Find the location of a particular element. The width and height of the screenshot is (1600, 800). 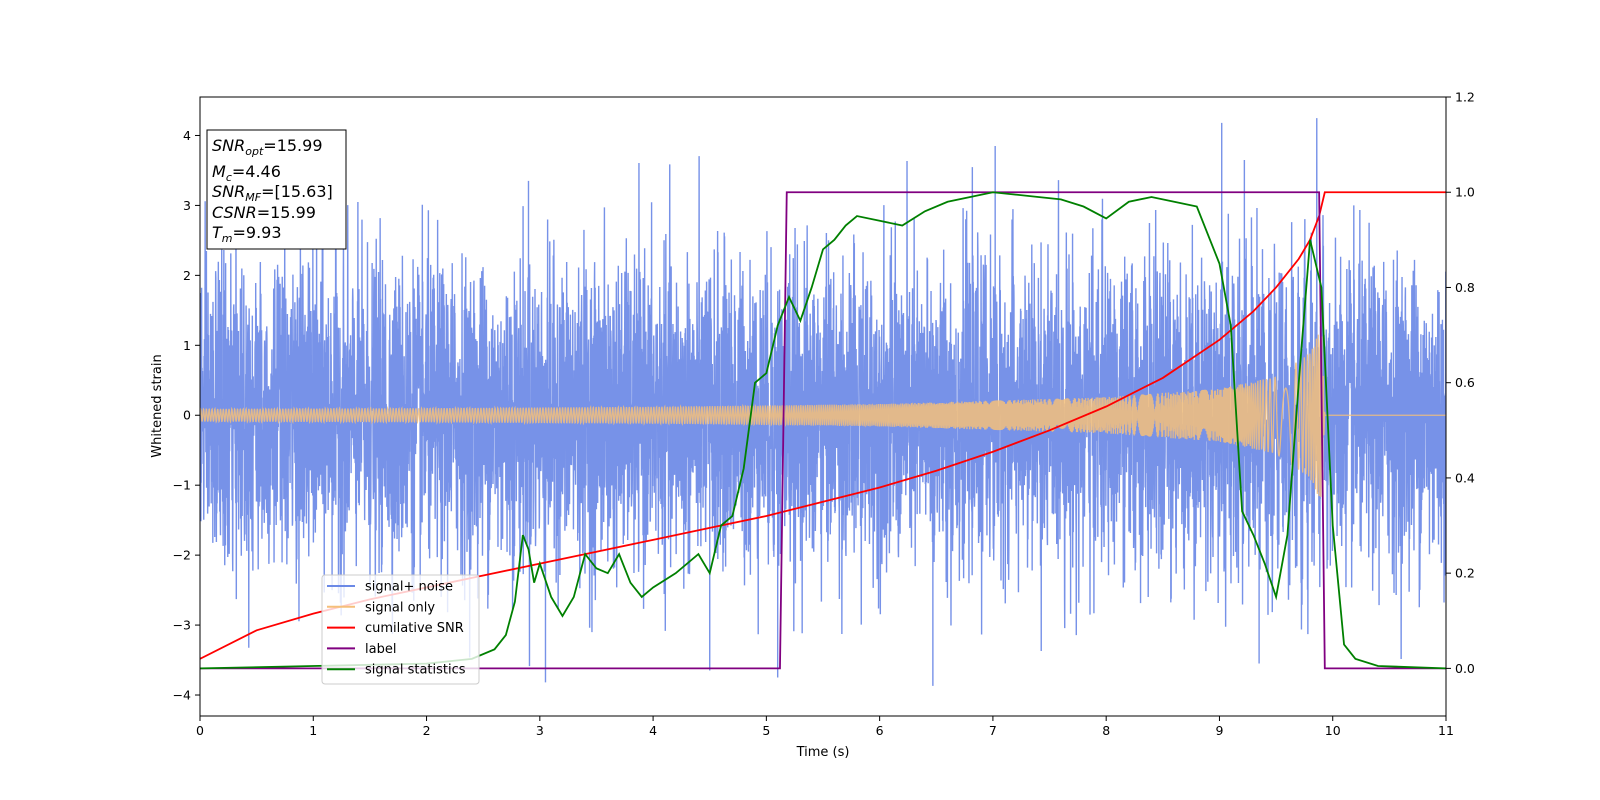

y-left-tick-label: −3 is located at coordinates (182, 625).